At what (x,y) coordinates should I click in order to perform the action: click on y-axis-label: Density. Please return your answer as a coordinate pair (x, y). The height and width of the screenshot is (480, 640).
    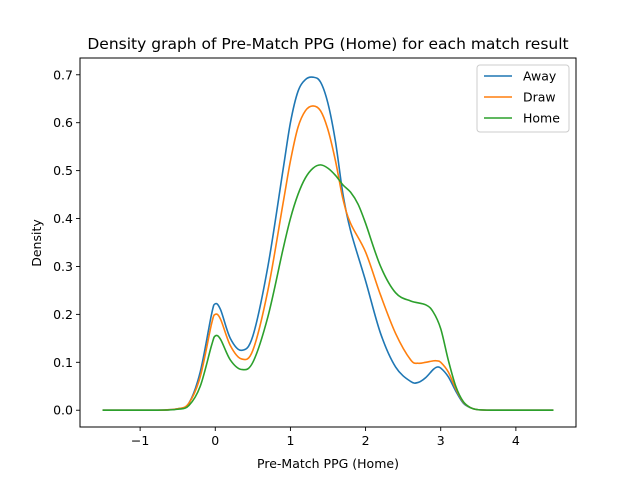
    Looking at the image, I should click on (36, 243).